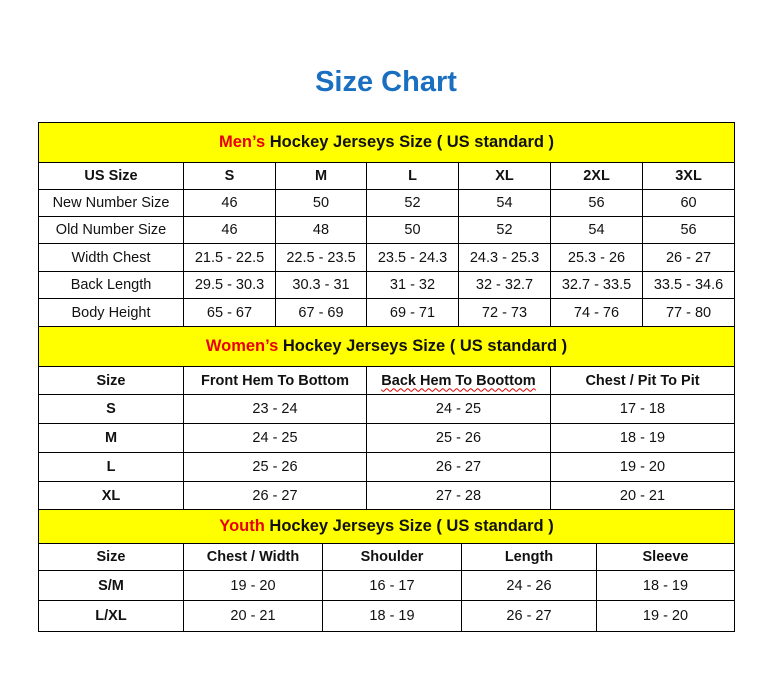  I want to click on table-cell: 32.7 - 33.5, so click(596, 285).